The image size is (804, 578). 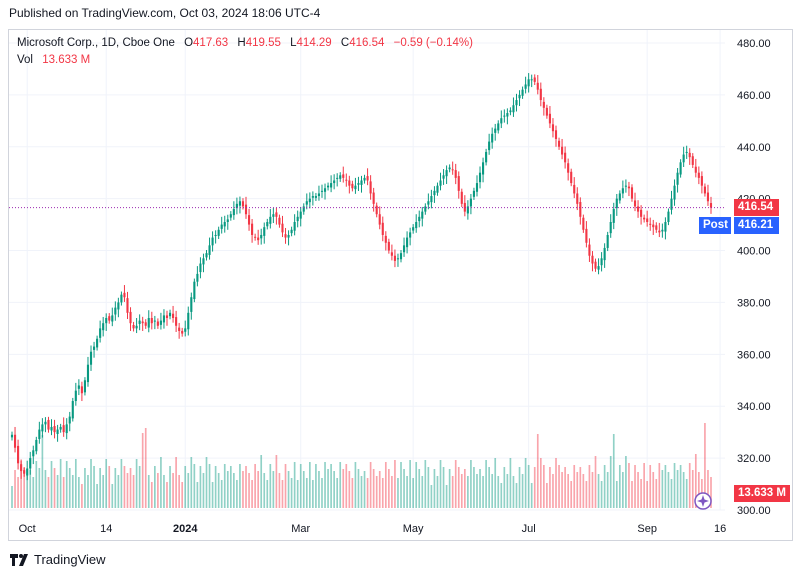 What do you see at coordinates (211, 43) in the screenshot?
I see `legend-open: 417.63` at bounding box center [211, 43].